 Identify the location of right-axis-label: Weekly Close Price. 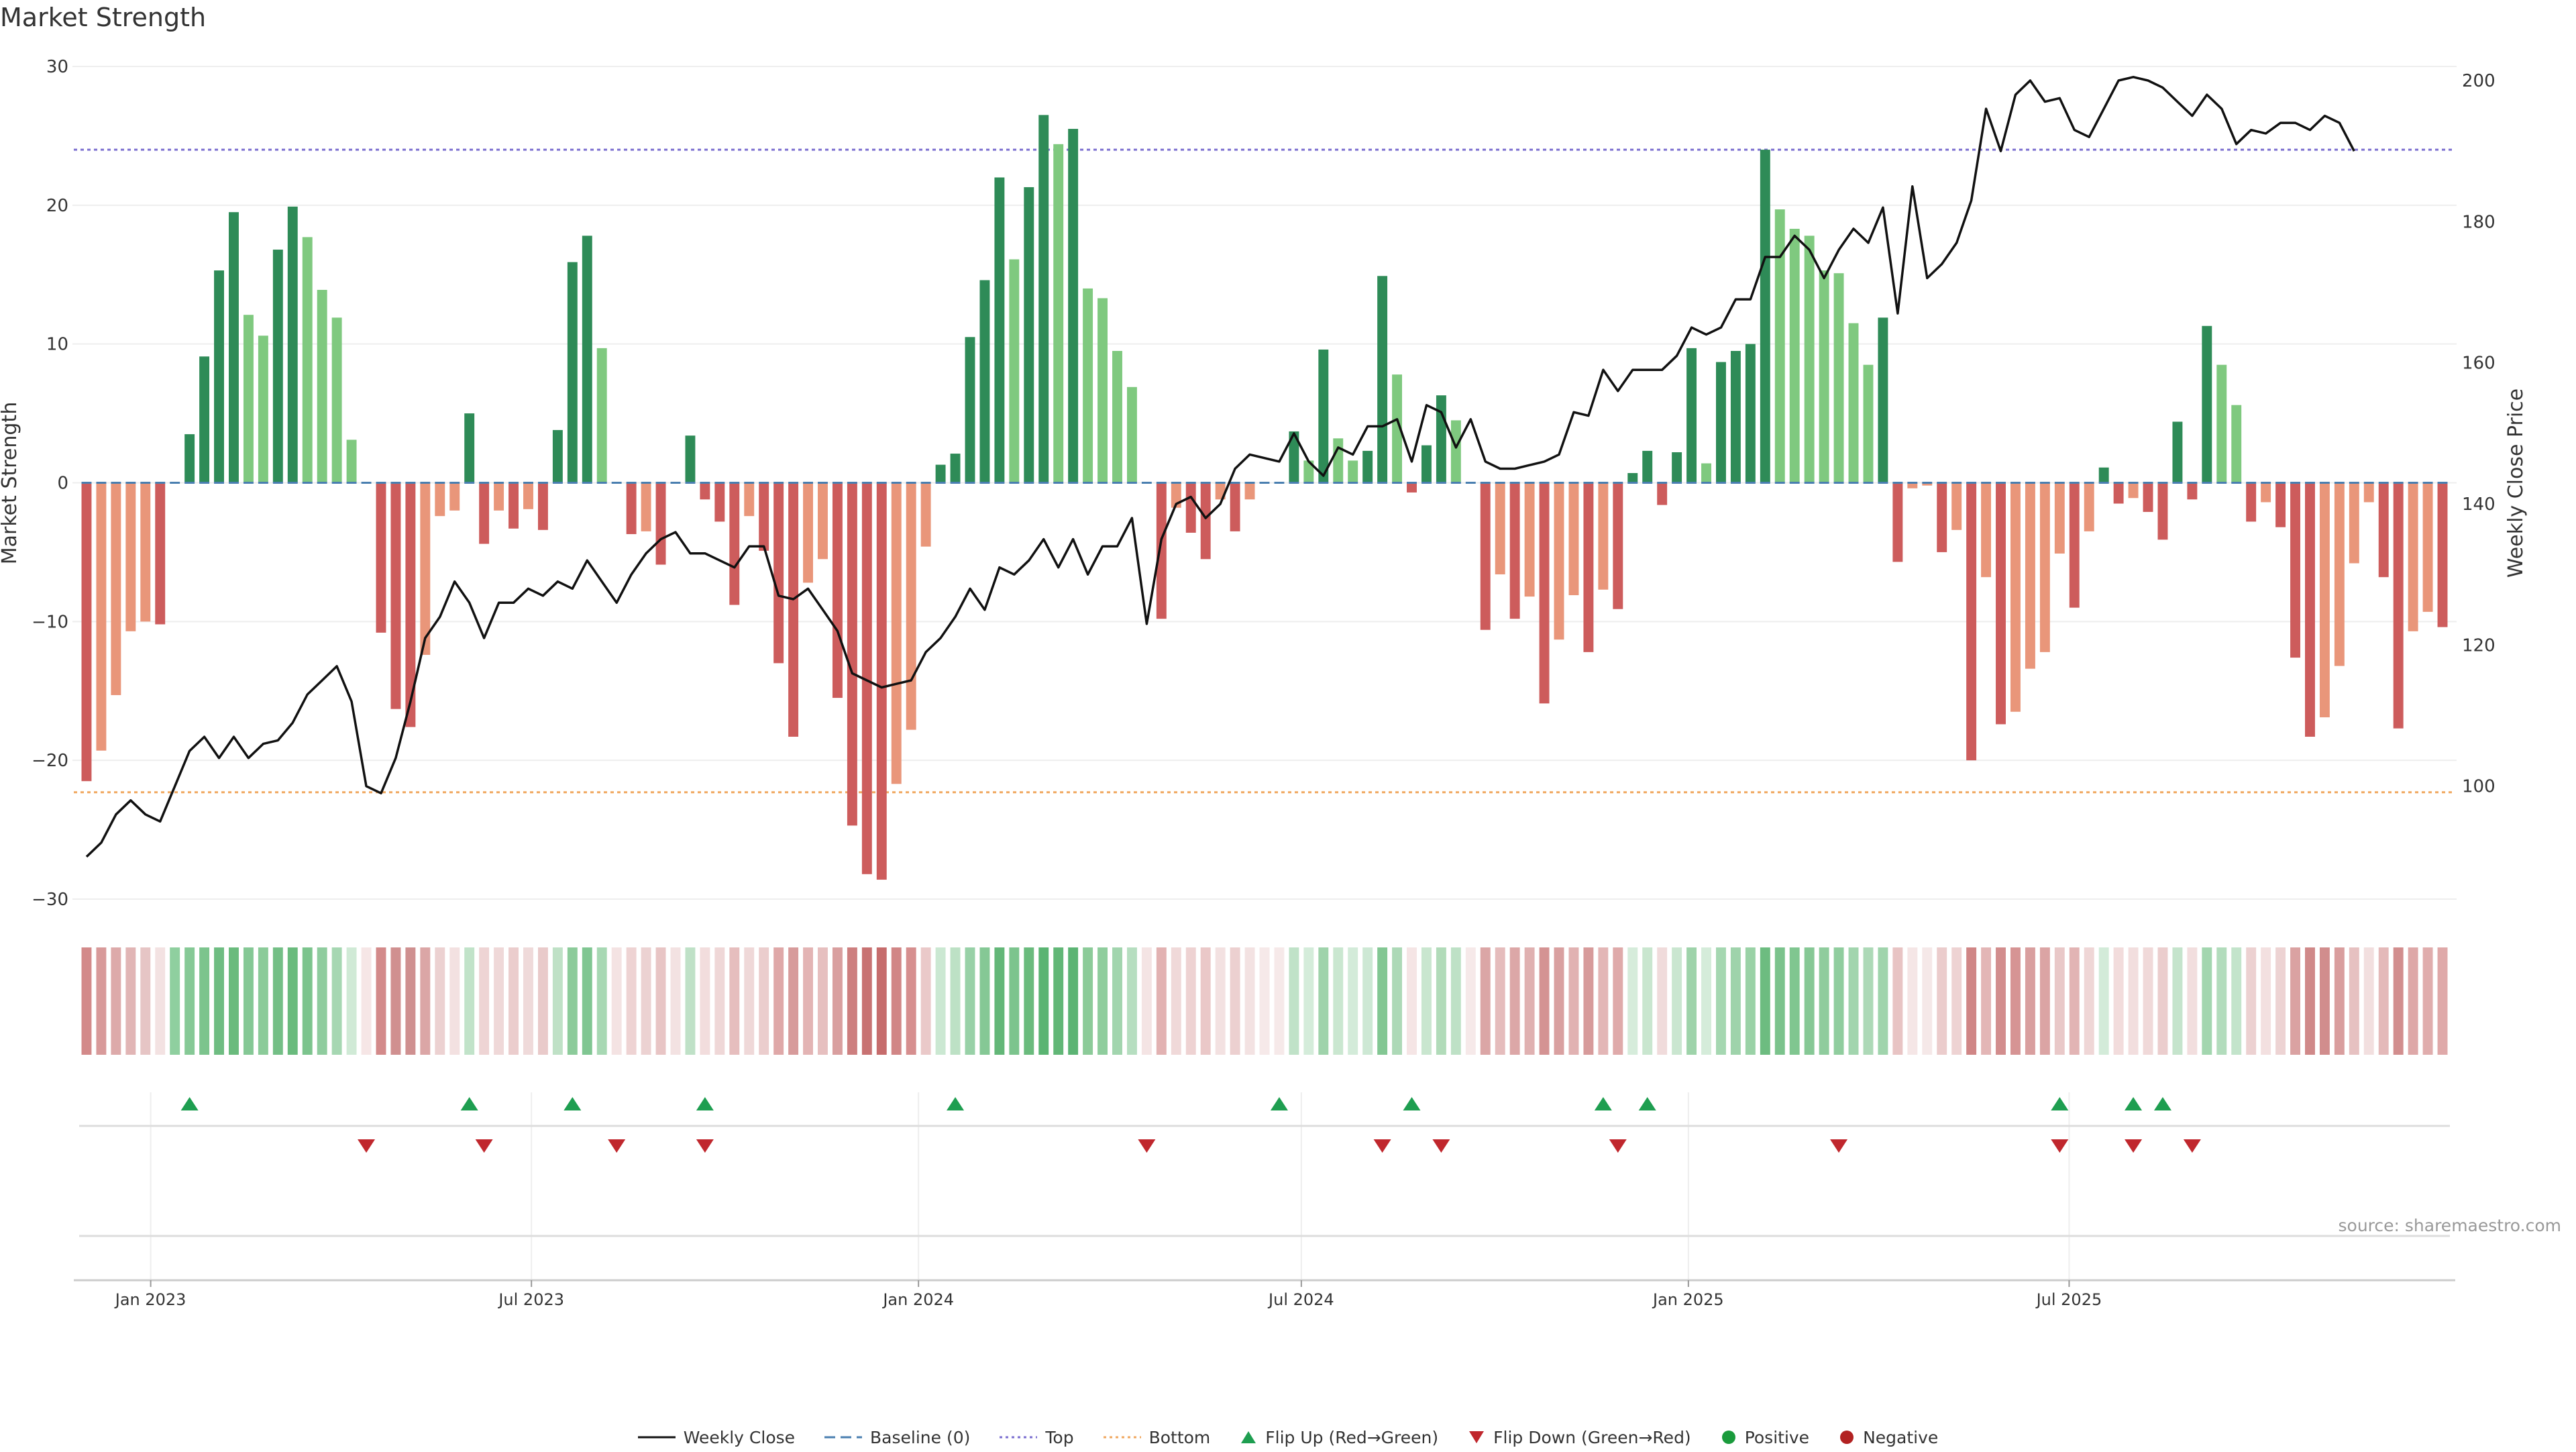
(2516, 483).